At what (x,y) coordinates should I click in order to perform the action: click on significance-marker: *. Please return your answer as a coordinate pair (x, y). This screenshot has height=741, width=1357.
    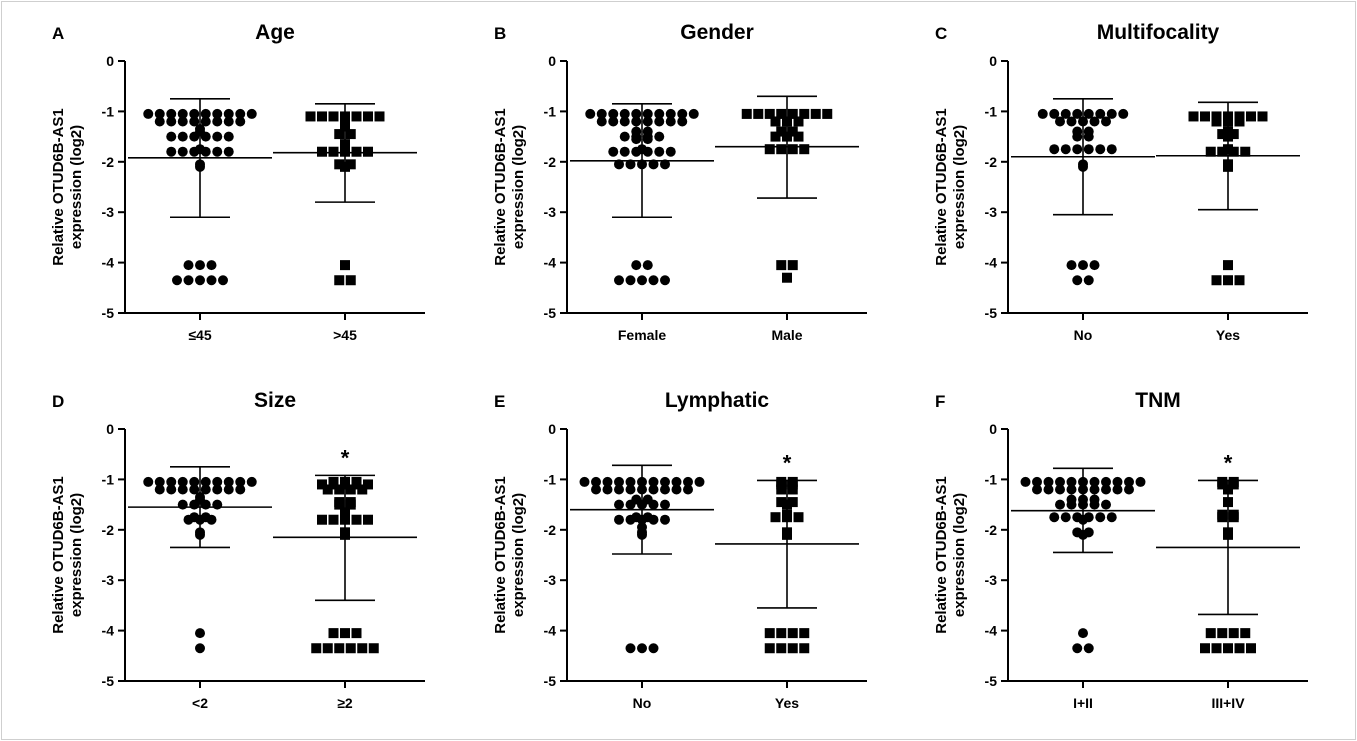
    Looking at the image, I should click on (1228, 462).